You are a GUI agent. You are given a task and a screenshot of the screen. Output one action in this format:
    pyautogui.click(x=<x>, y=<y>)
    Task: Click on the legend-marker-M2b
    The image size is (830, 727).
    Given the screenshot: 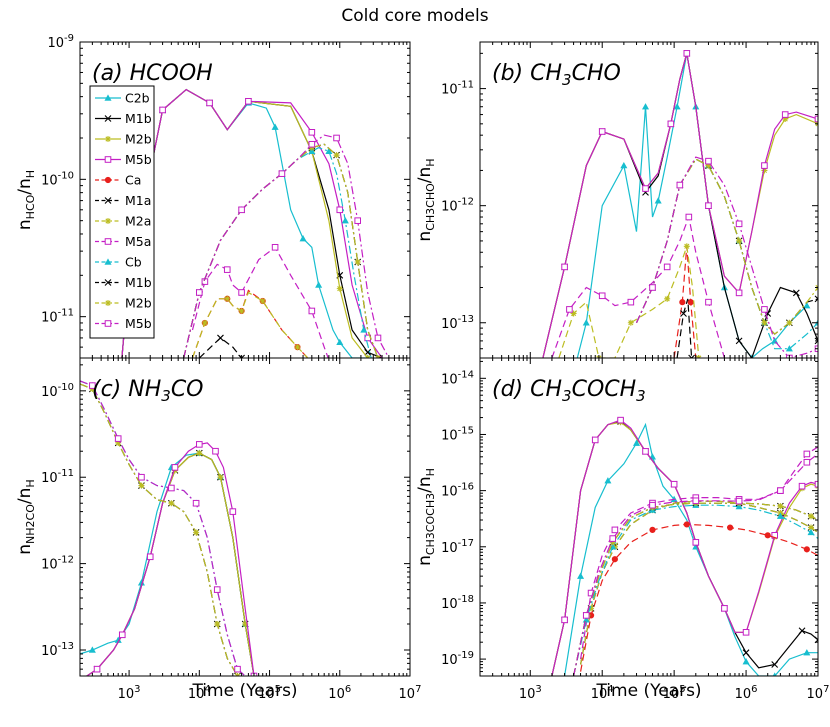 What is the action you would take?
    pyautogui.click(x=108, y=139)
    